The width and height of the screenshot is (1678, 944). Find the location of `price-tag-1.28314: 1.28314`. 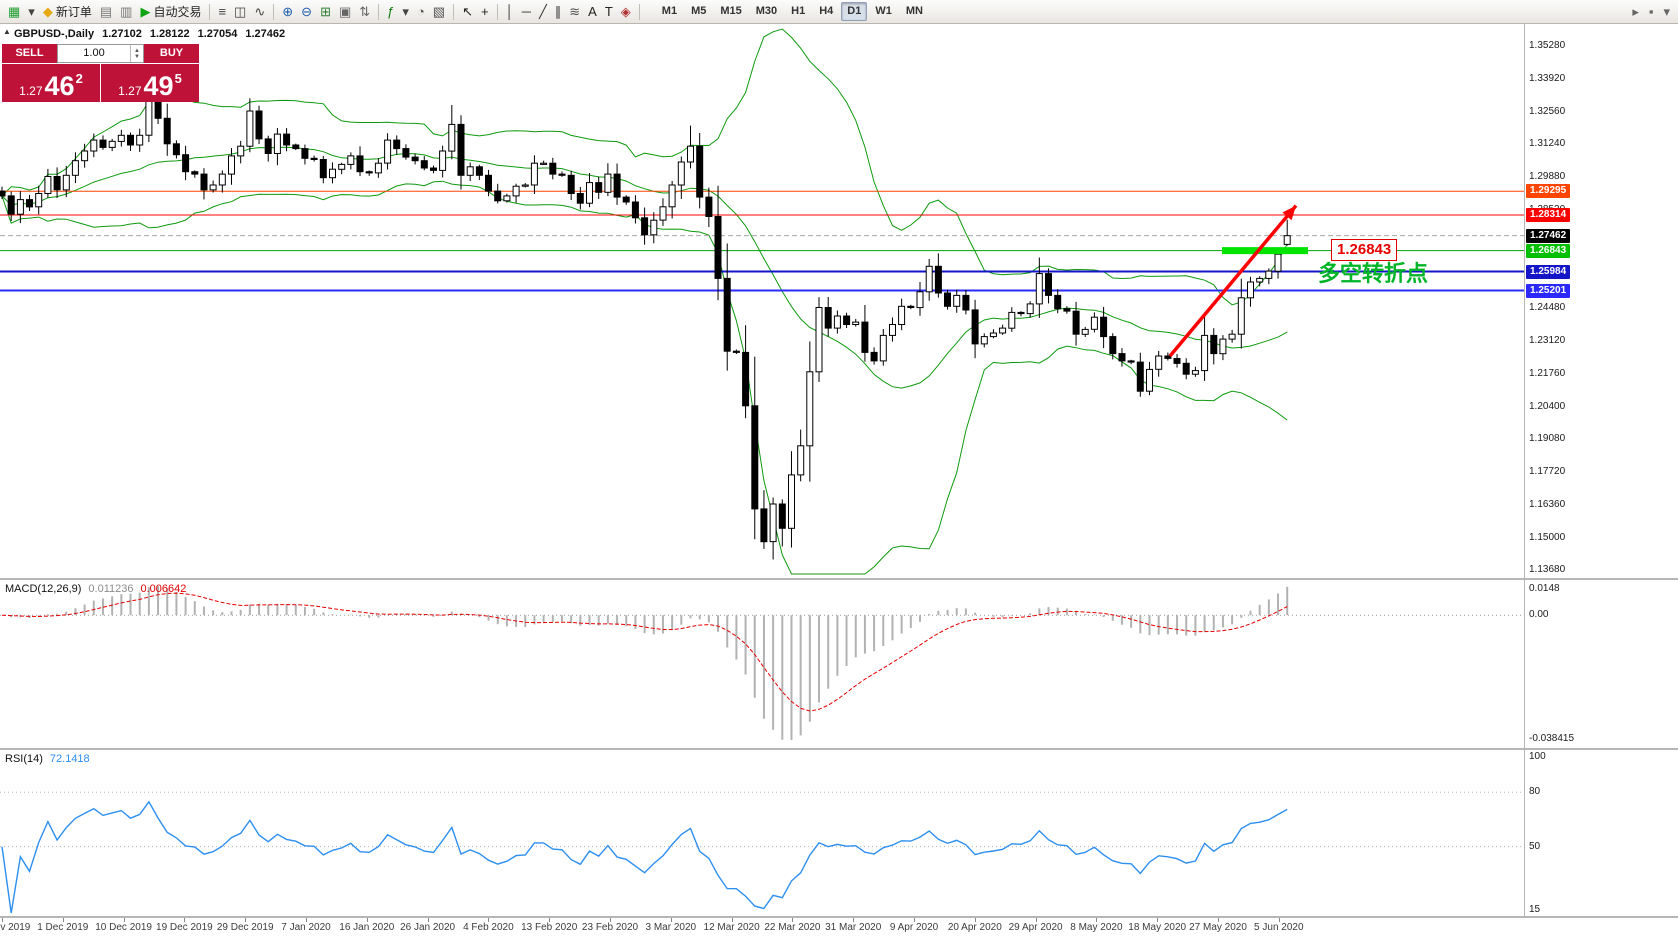

price-tag-1.28314: 1.28314 is located at coordinates (1548, 214).